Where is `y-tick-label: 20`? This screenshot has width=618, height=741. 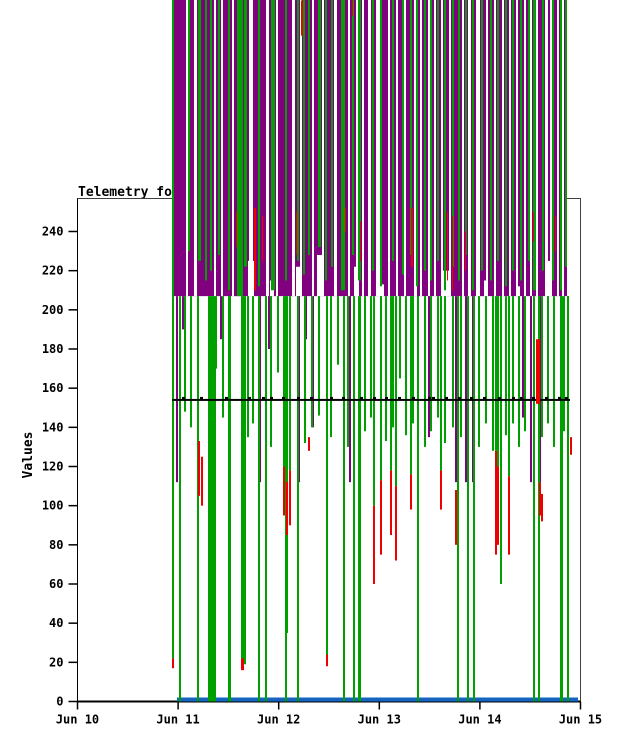 y-tick-label: 20 is located at coordinates (56, 662).